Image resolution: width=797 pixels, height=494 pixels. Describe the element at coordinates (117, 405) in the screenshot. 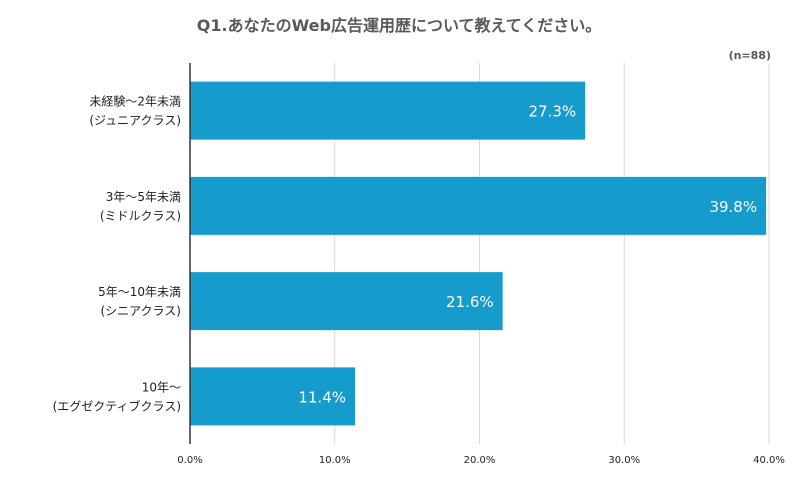

I see `y-category-label: (エグゼクティブクラス)` at that location.